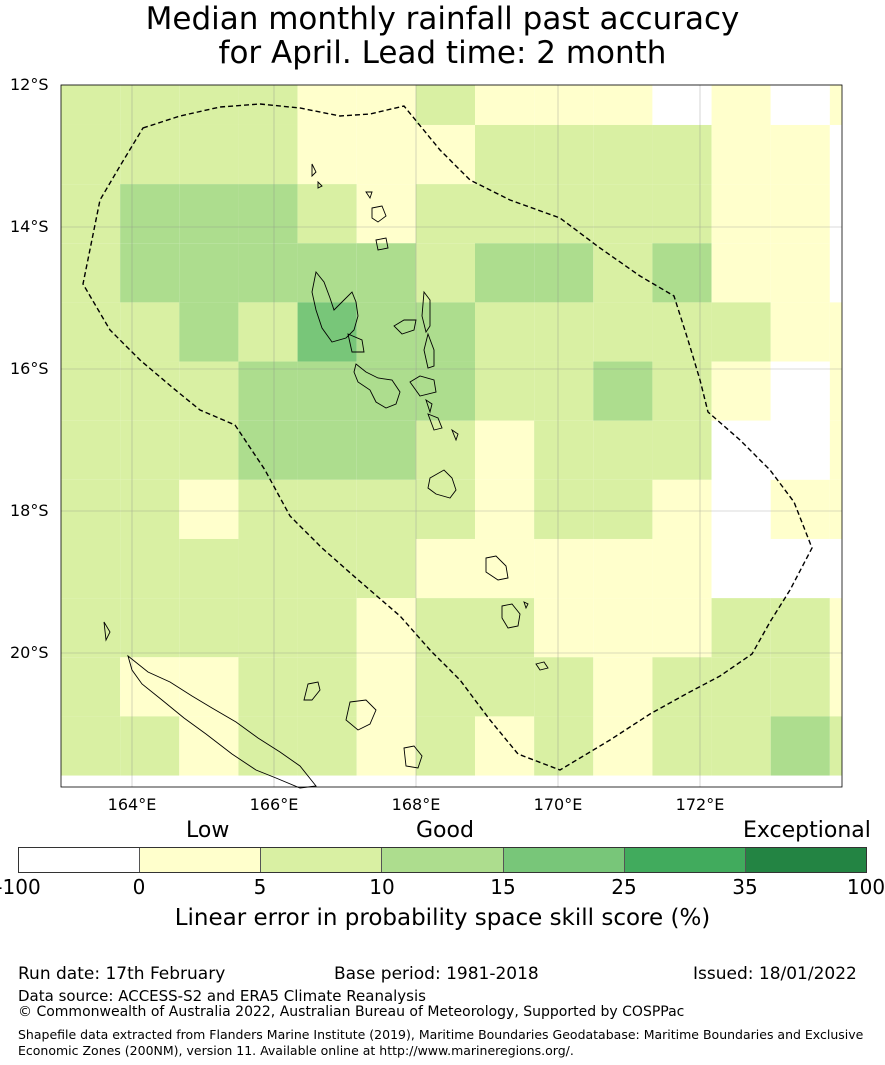  I want to click on colorbar-tick: 5, so click(260, 887).